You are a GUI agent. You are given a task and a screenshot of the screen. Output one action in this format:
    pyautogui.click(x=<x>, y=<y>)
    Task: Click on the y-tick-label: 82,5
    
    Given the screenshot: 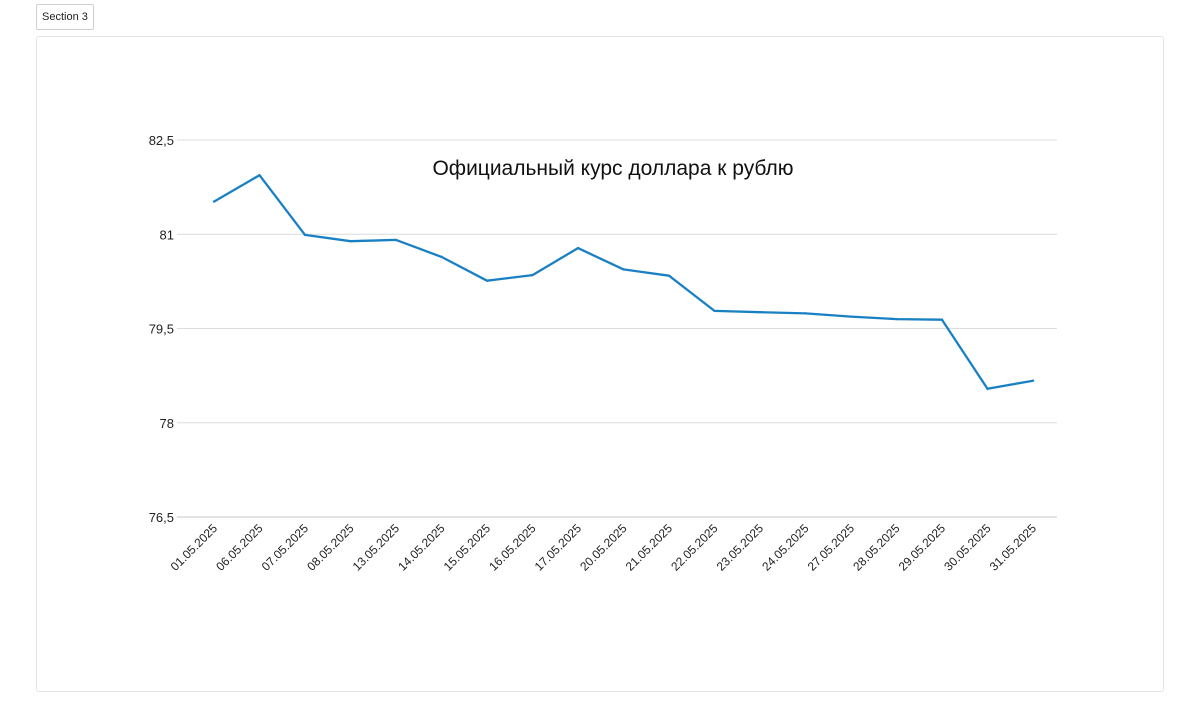 What is the action you would take?
    pyautogui.click(x=161, y=140)
    